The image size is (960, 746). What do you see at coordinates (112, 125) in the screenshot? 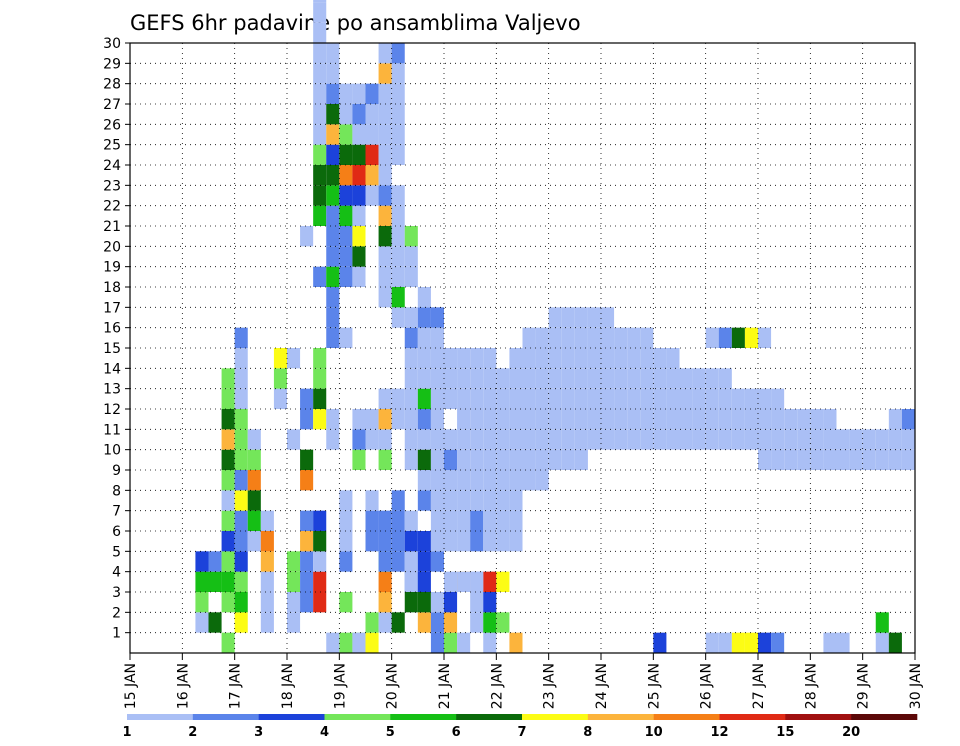
I see `y-tick-label: 26` at bounding box center [112, 125].